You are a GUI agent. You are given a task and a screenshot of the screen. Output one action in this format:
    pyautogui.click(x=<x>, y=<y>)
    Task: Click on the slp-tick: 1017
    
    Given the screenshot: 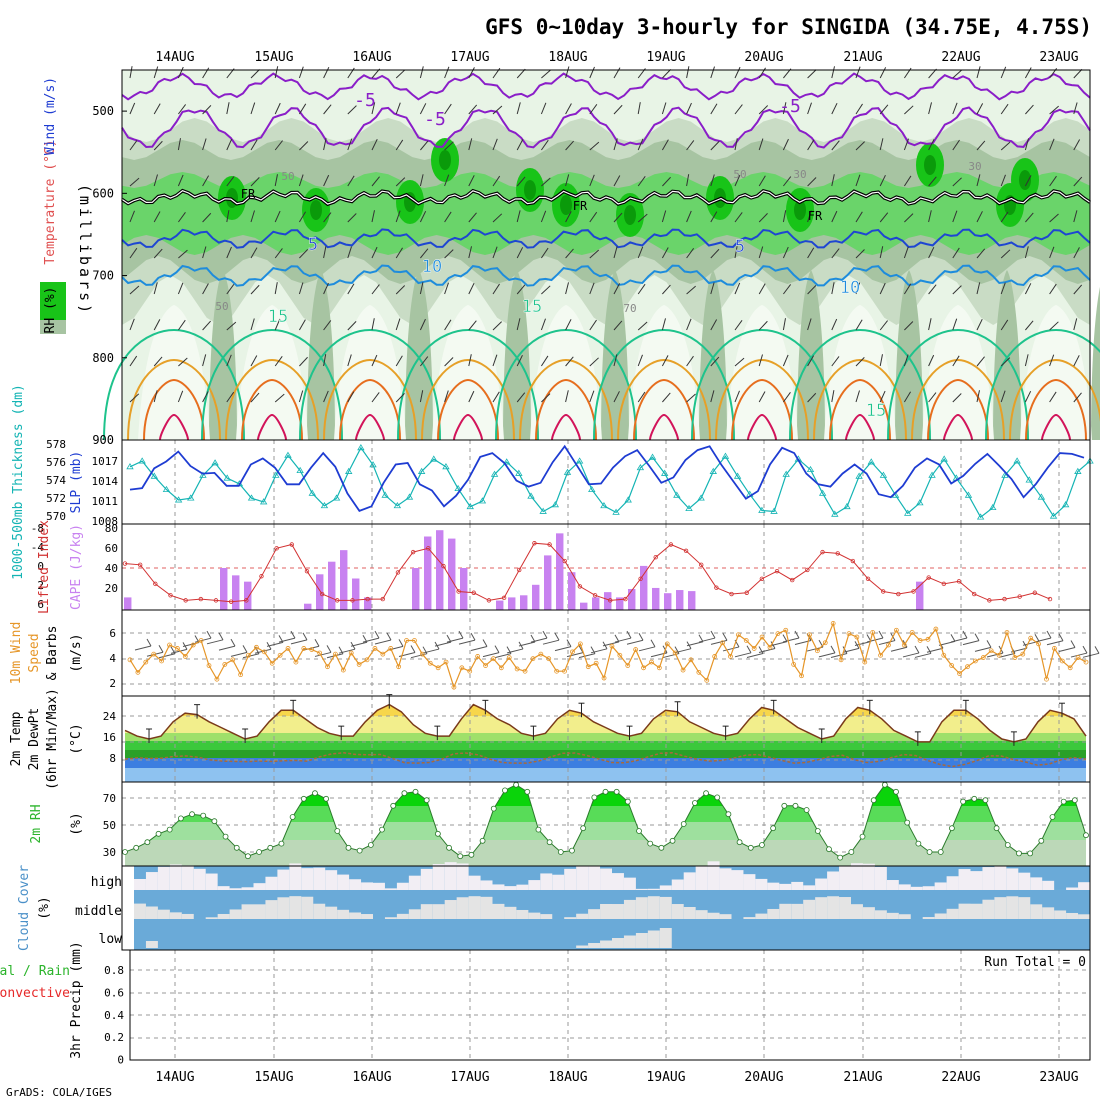 What is the action you would take?
    pyautogui.click(x=105, y=461)
    